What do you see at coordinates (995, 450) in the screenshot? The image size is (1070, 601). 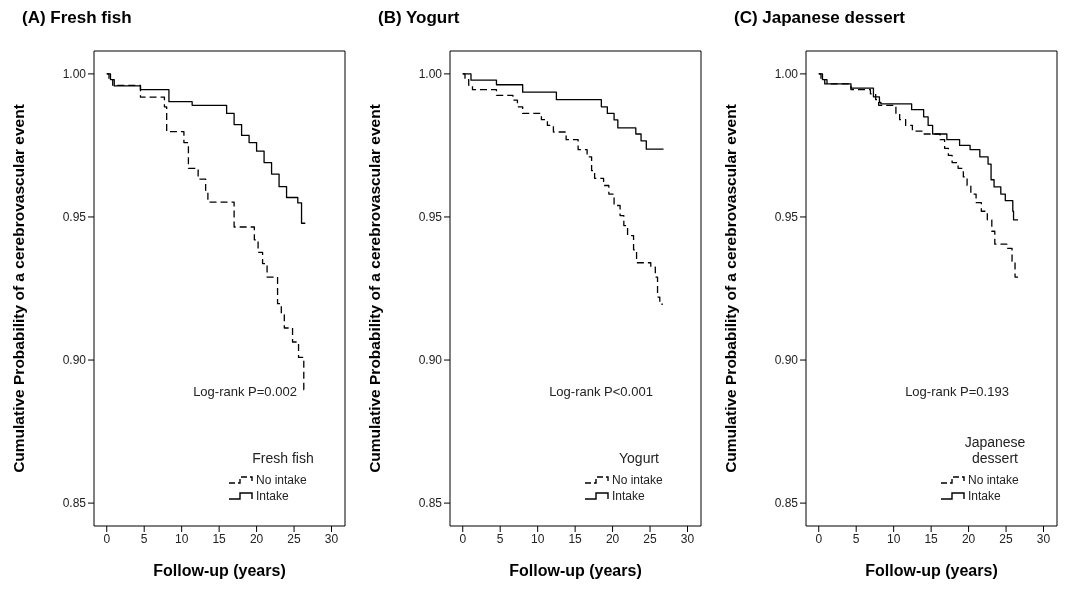 I see `legend-title: Japanese dessert` at bounding box center [995, 450].